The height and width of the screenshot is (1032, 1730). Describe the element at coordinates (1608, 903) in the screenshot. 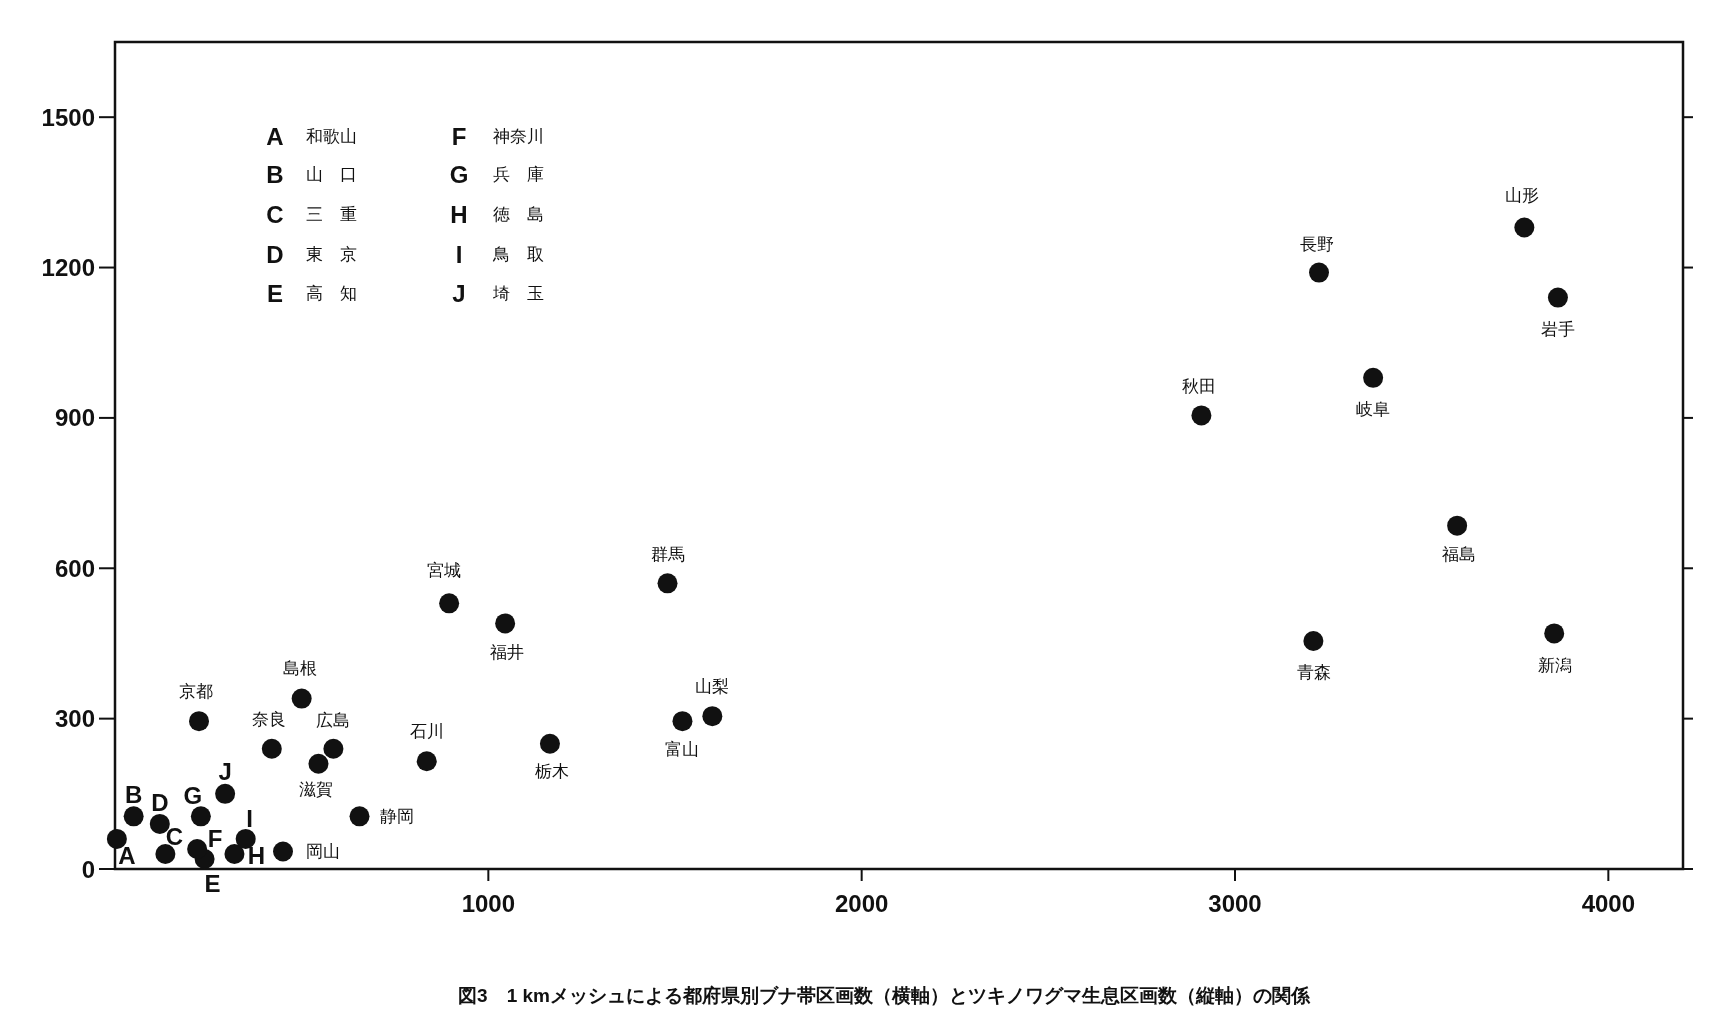

I see `x-tick-label: 4000` at that location.